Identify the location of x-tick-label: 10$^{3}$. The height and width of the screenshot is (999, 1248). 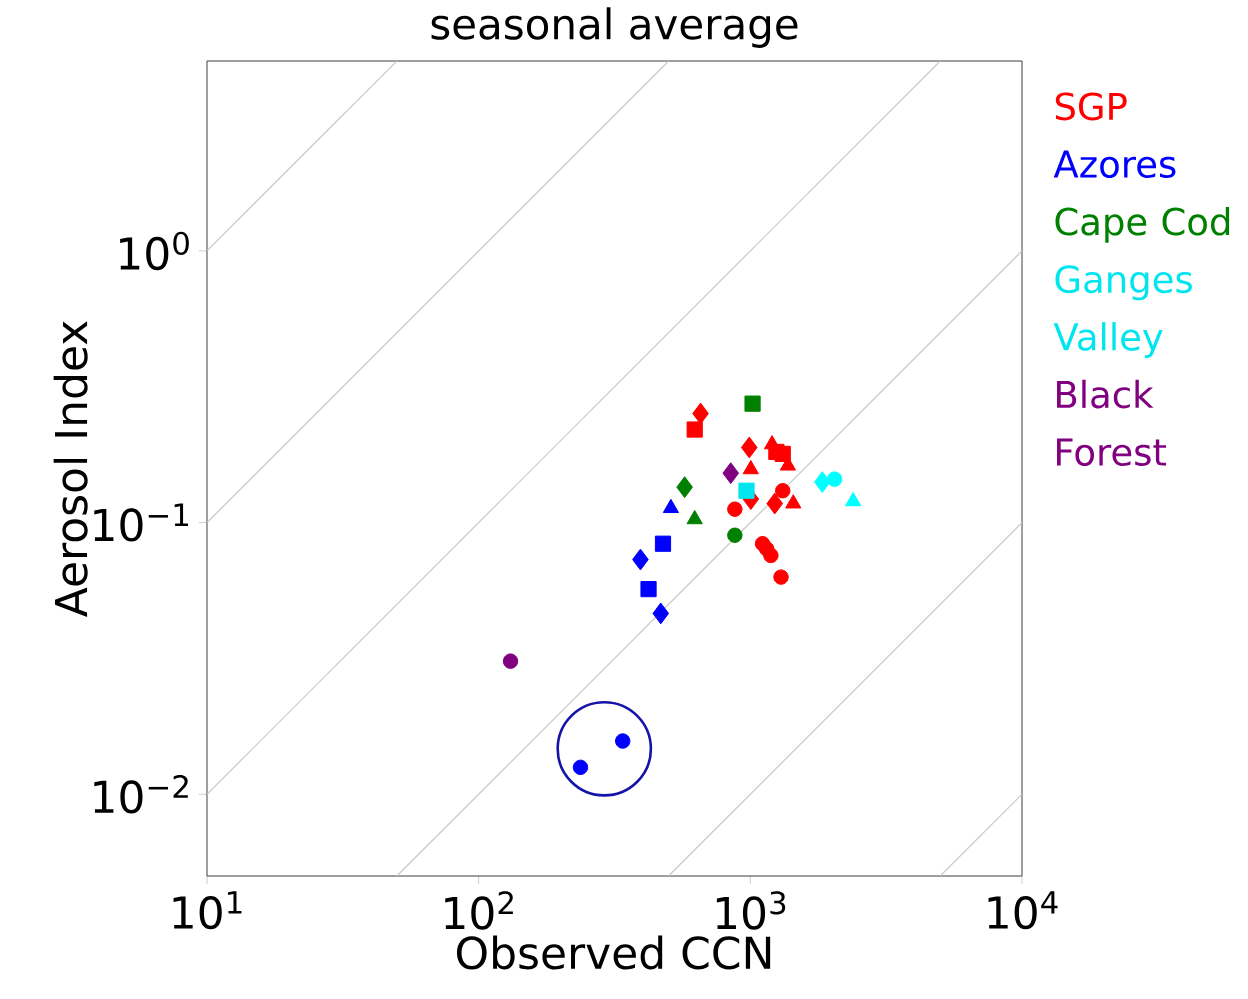
(751, 910).